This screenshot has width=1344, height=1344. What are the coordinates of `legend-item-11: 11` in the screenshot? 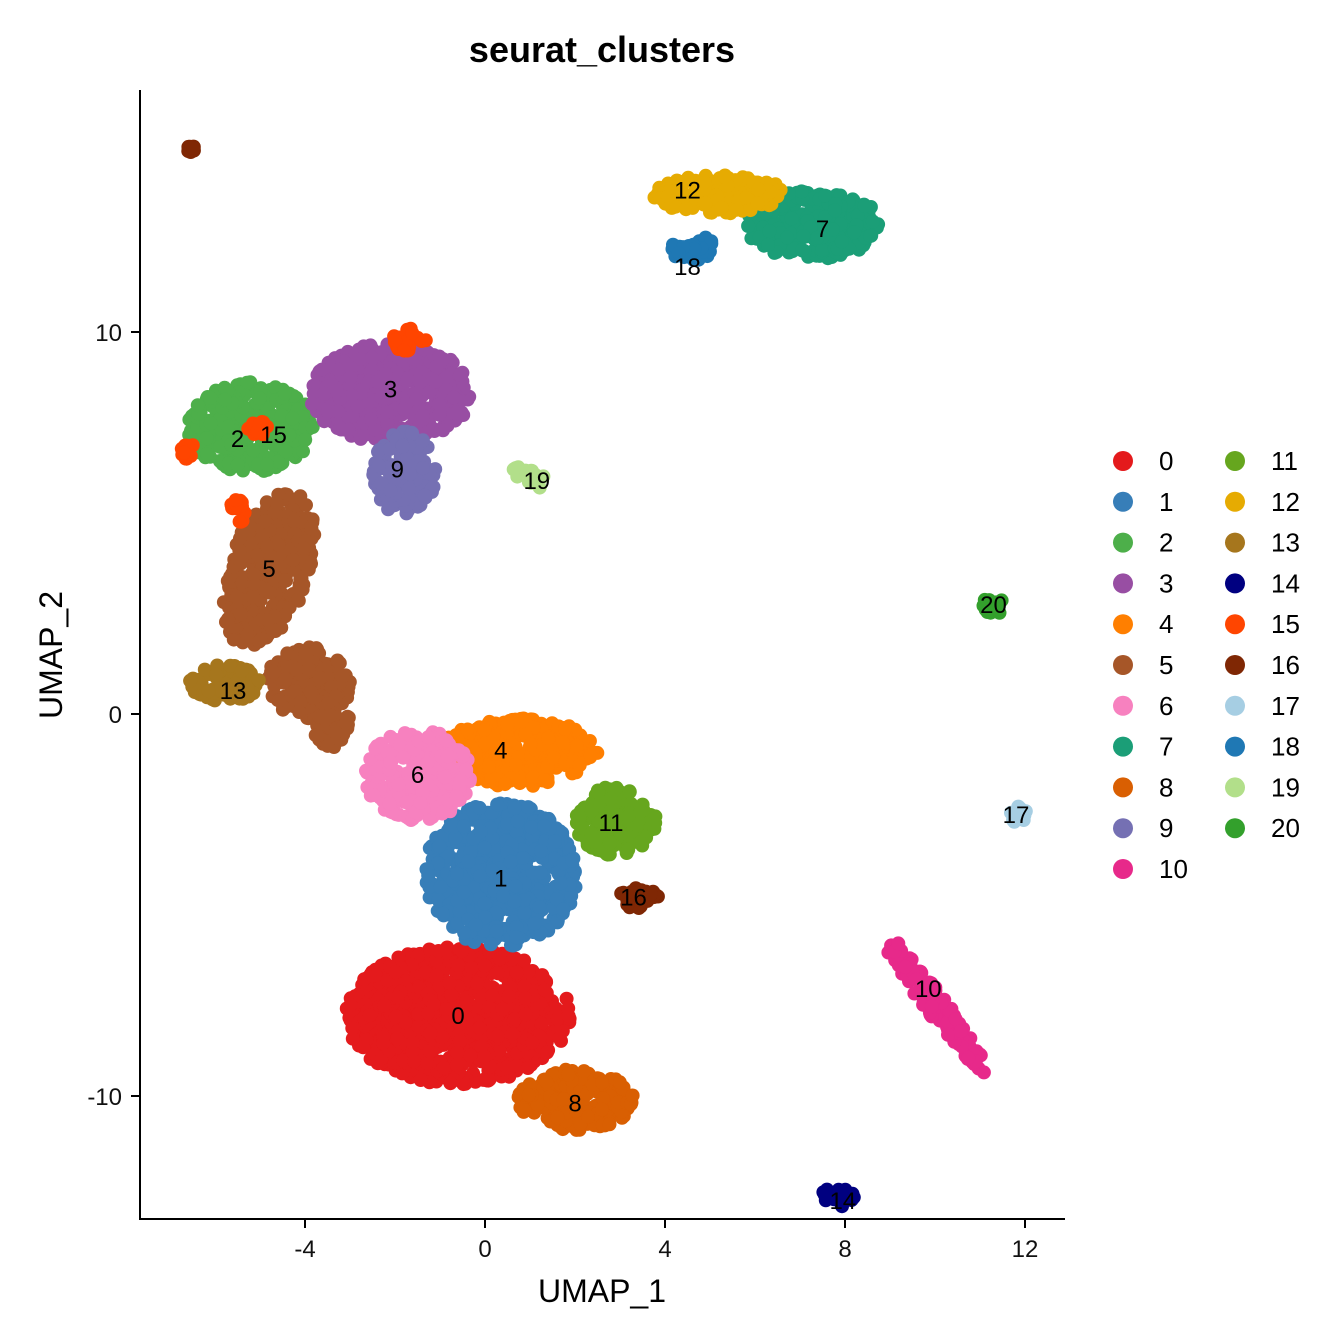 It's located at (1261, 461).